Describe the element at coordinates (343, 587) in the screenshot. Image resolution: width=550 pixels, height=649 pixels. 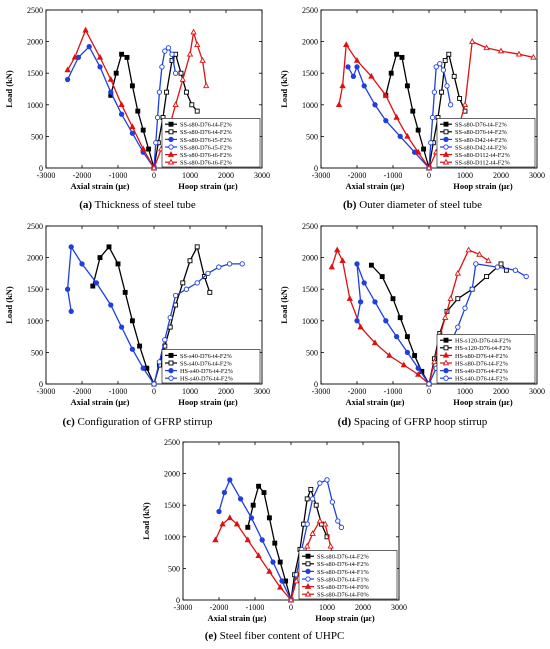
I see `legend-label: SS-s80-D76-t4-F0%` at that location.